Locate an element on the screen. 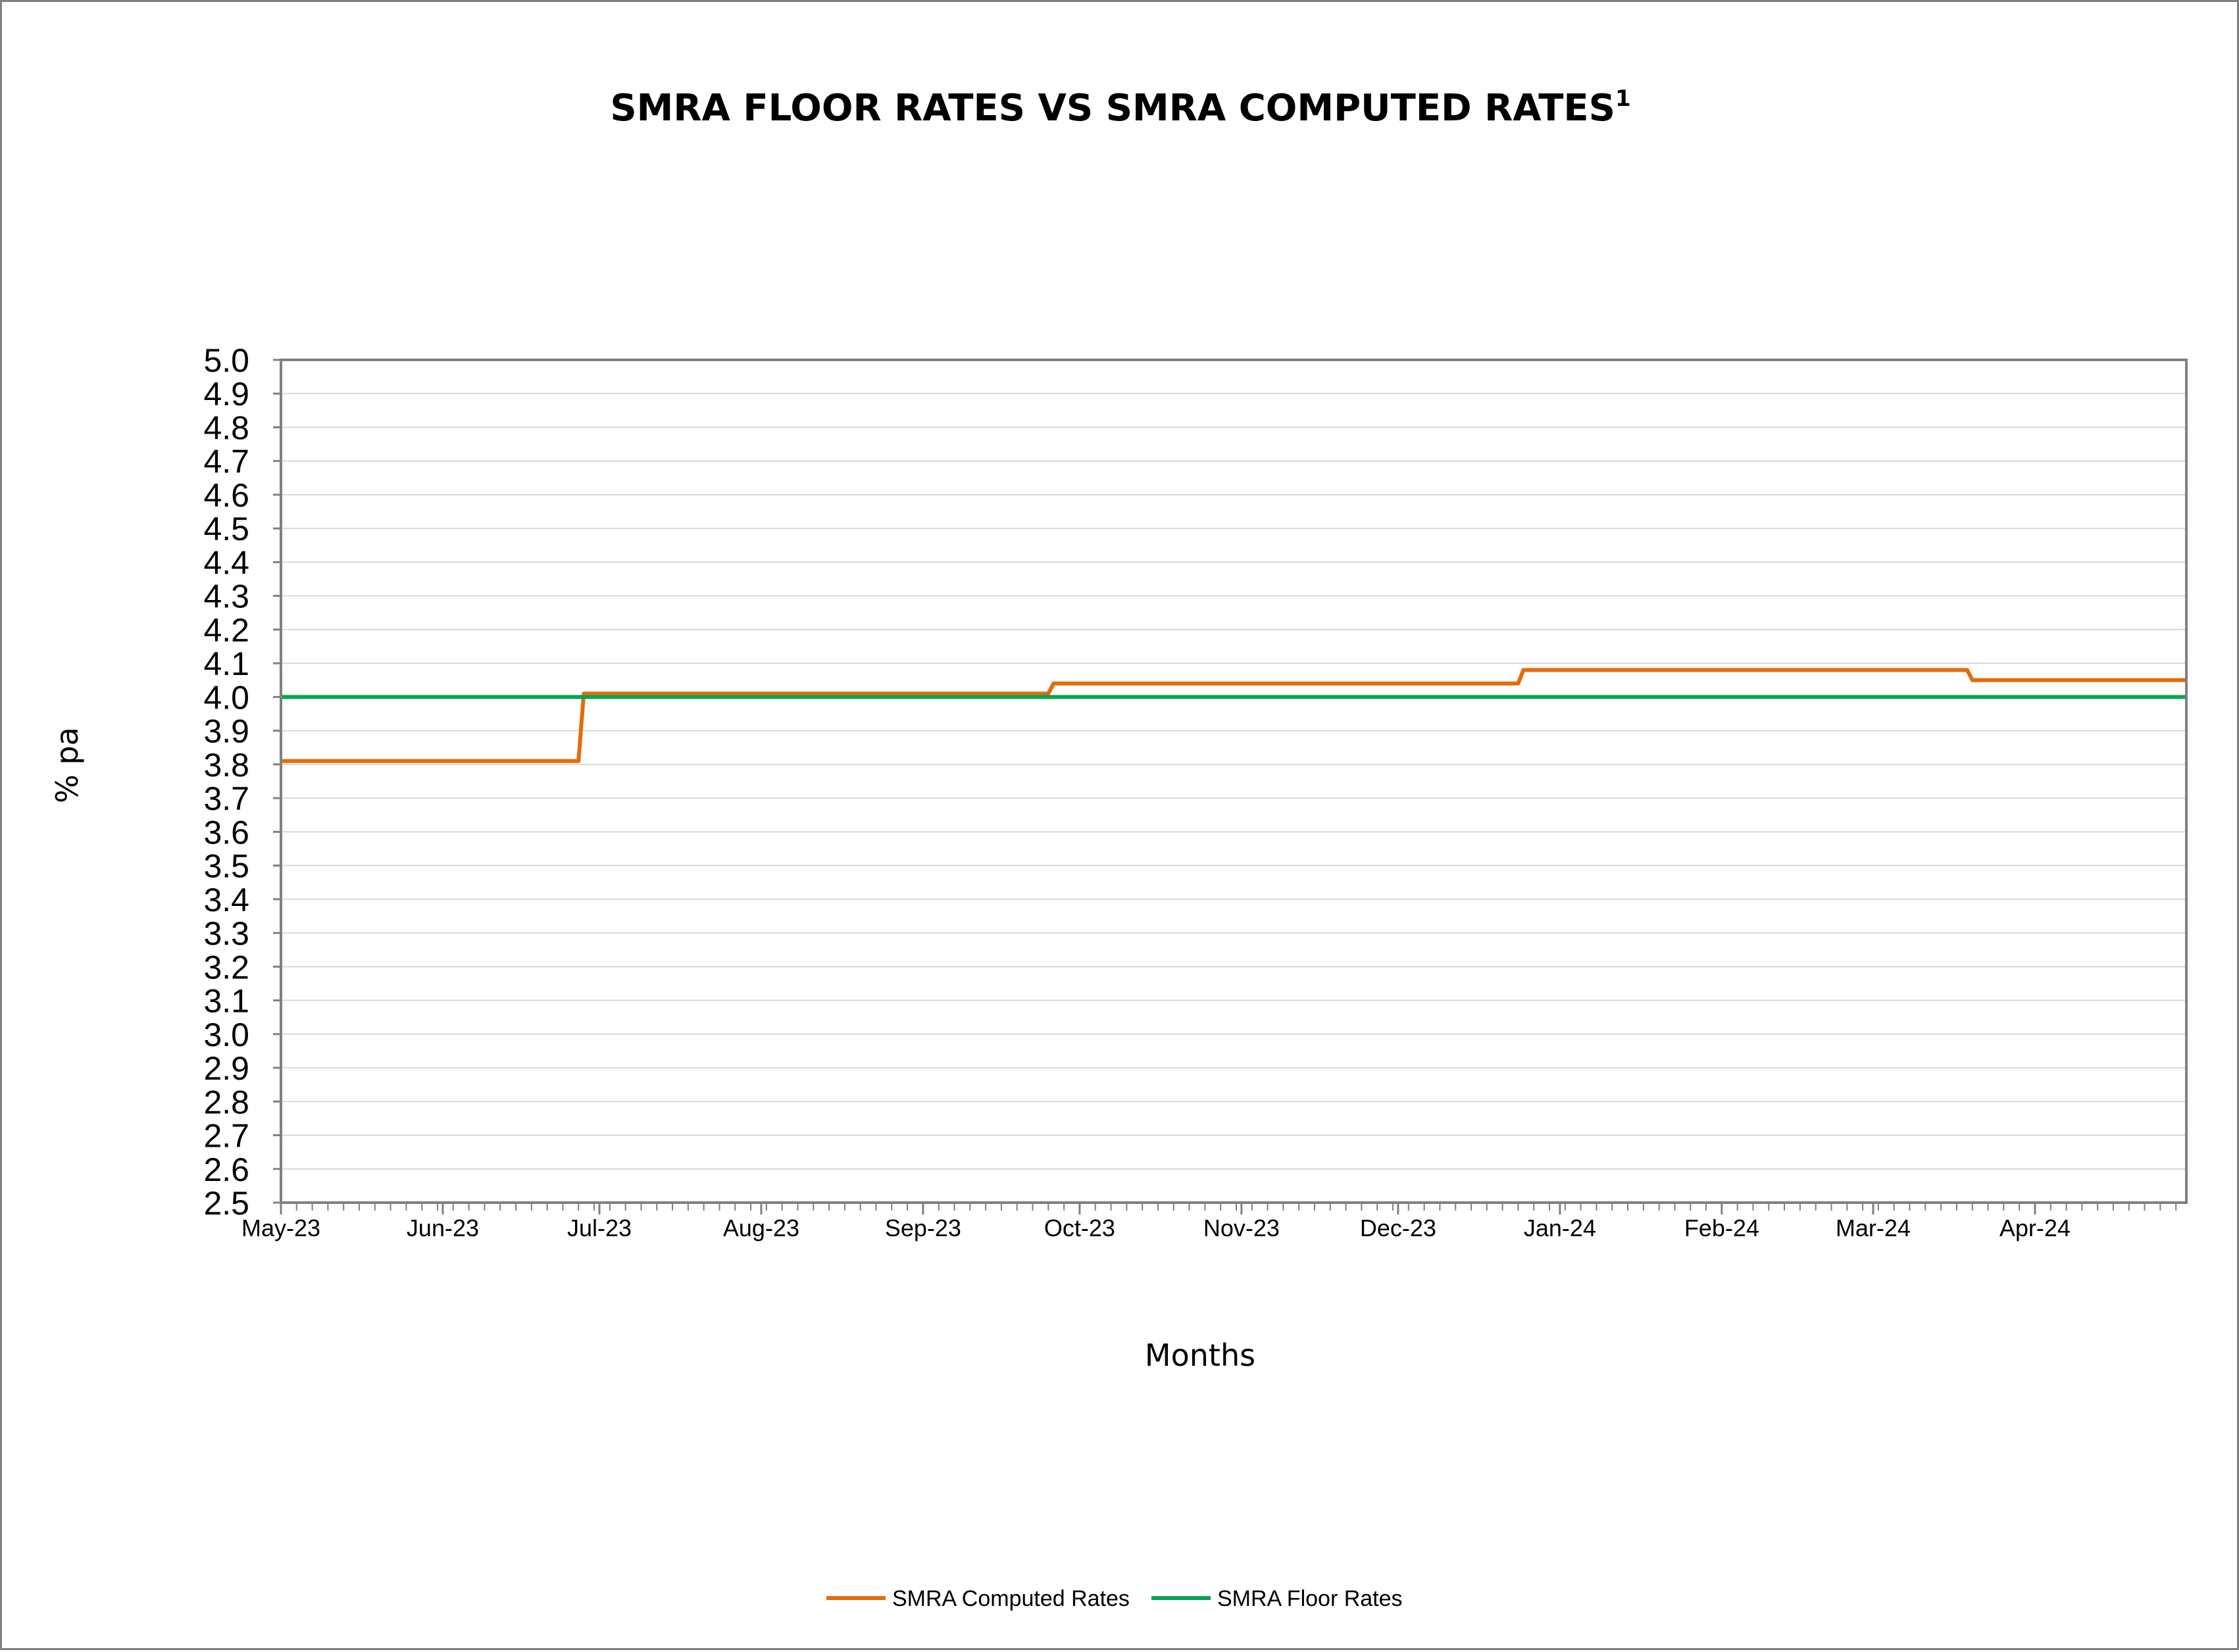 Image resolution: width=2239 pixels, height=1652 pixels. y-tick-label: 3.4 is located at coordinates (226, 900).